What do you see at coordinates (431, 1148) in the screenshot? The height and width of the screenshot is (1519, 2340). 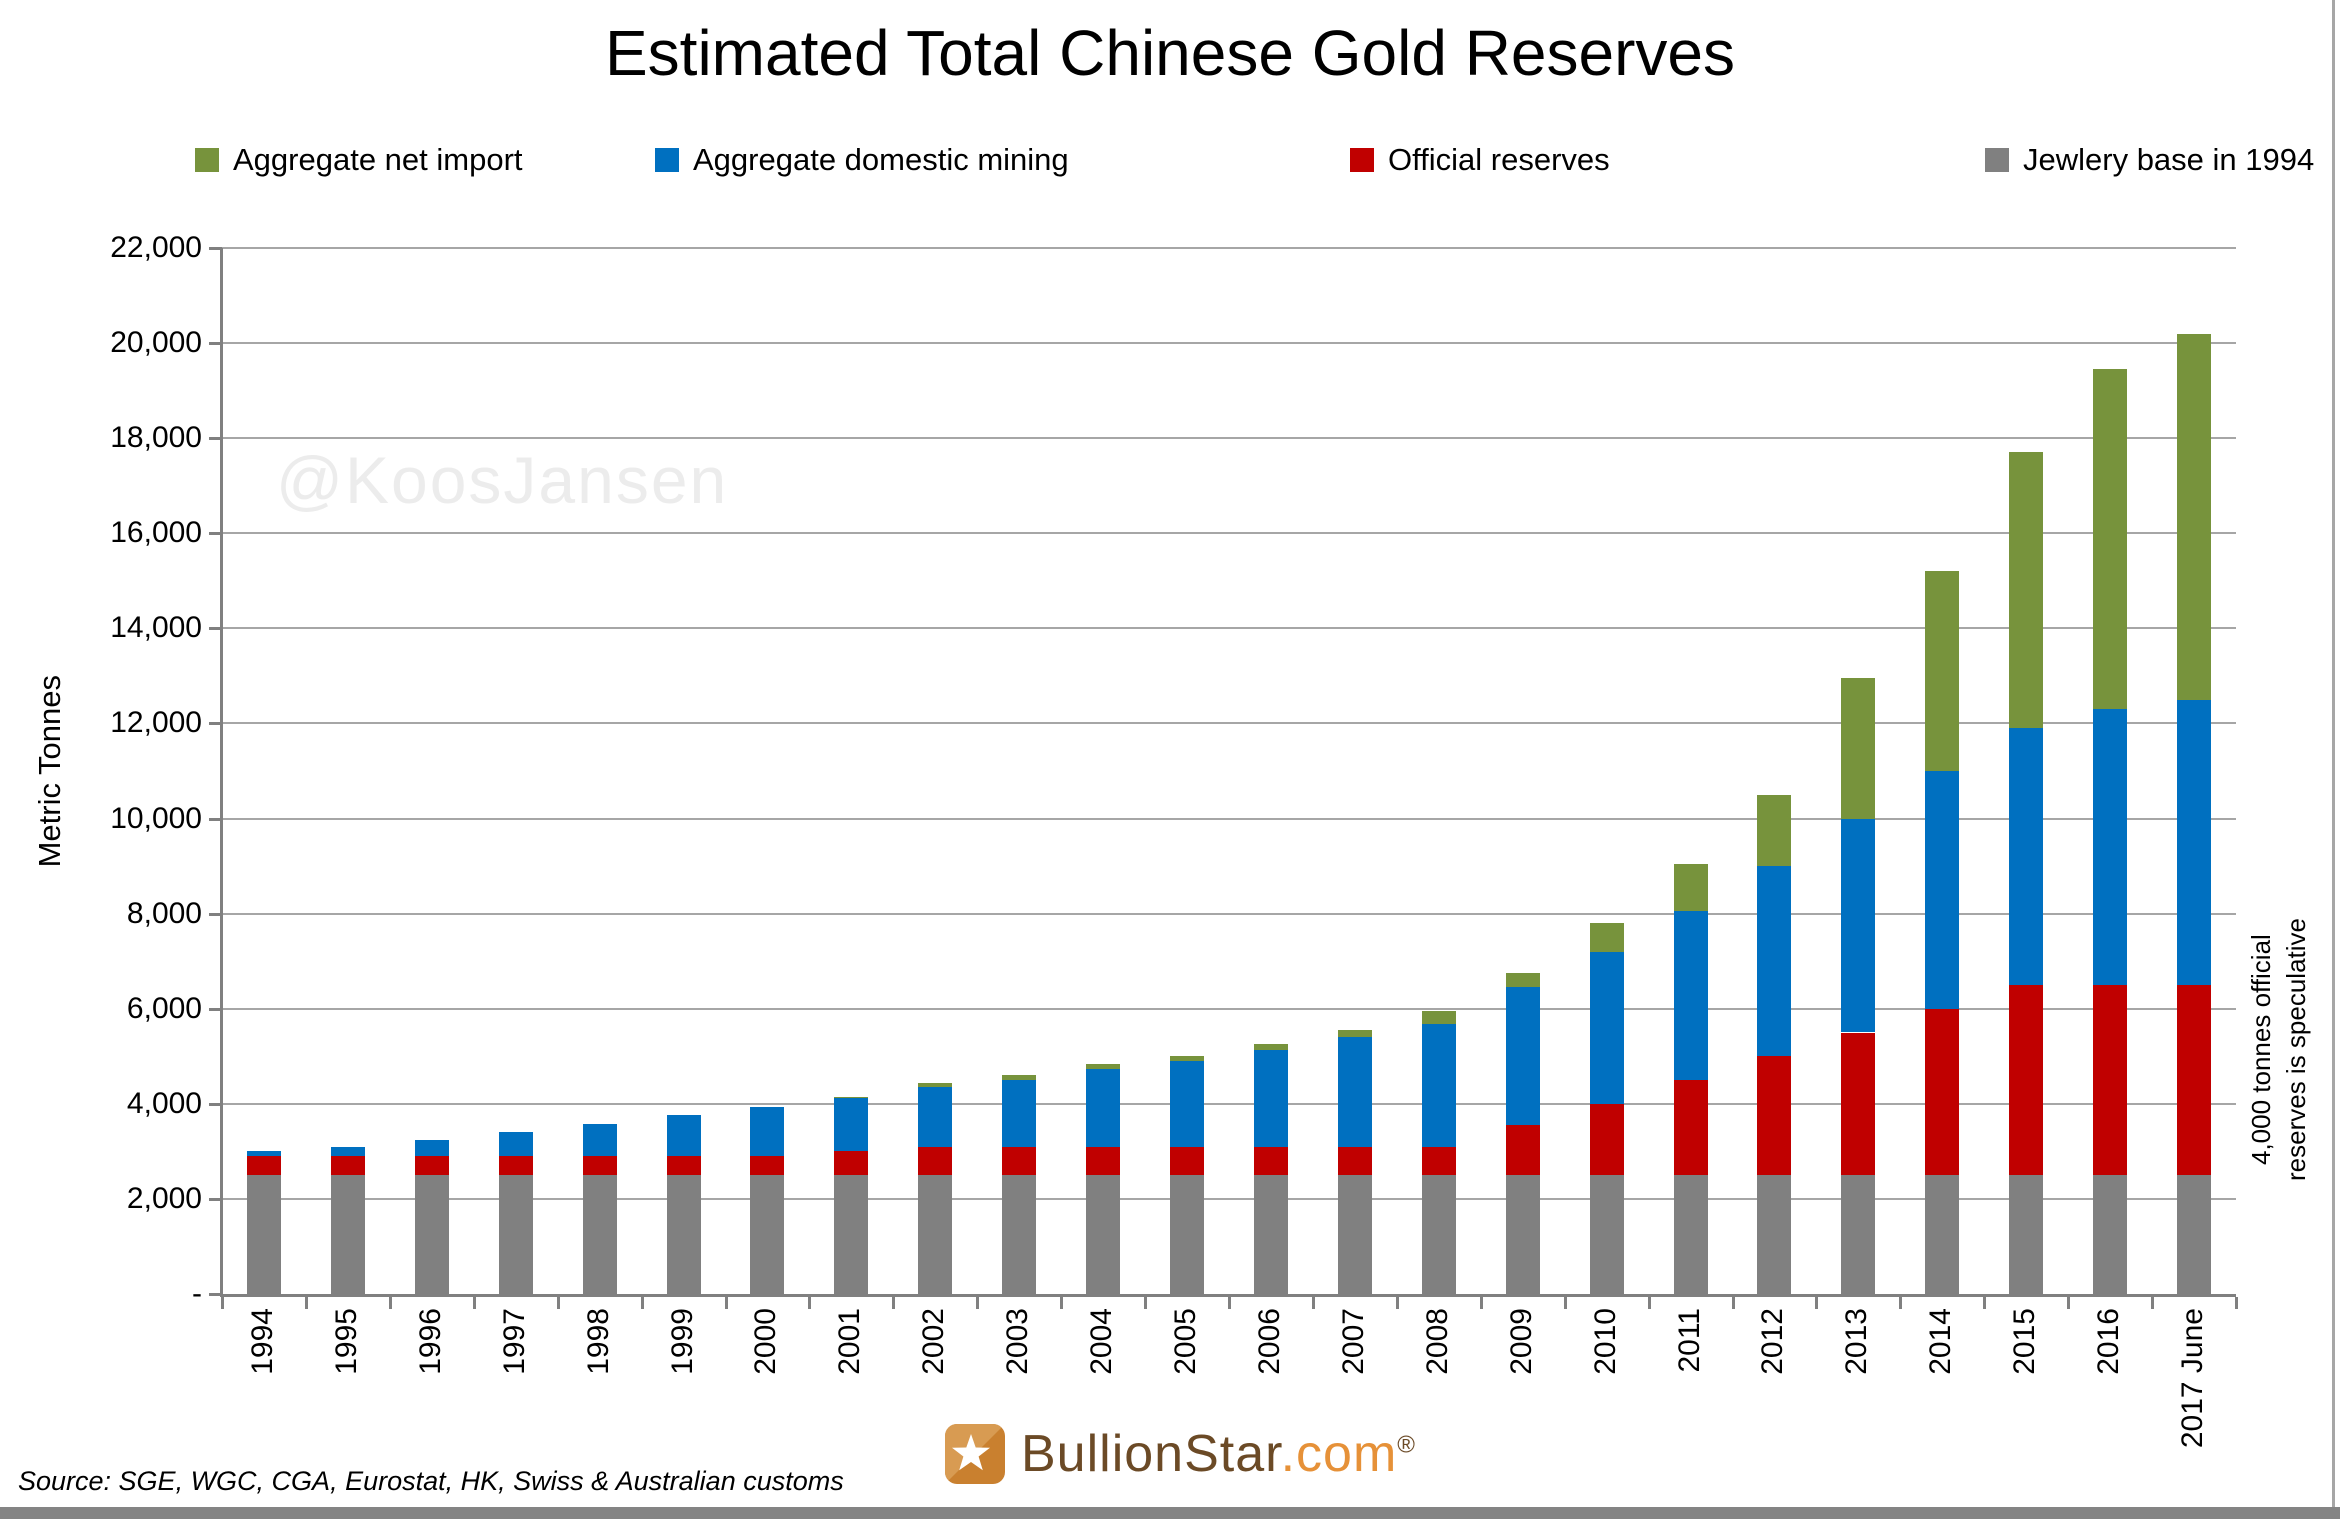 I see `bar-1996-domestic-mining` at bounding box center [431, 1148].